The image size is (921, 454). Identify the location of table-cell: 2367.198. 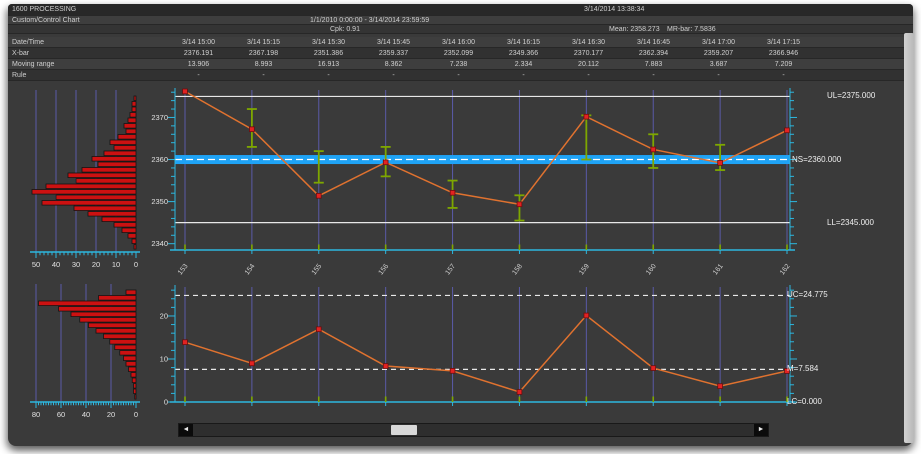
(263, 53).